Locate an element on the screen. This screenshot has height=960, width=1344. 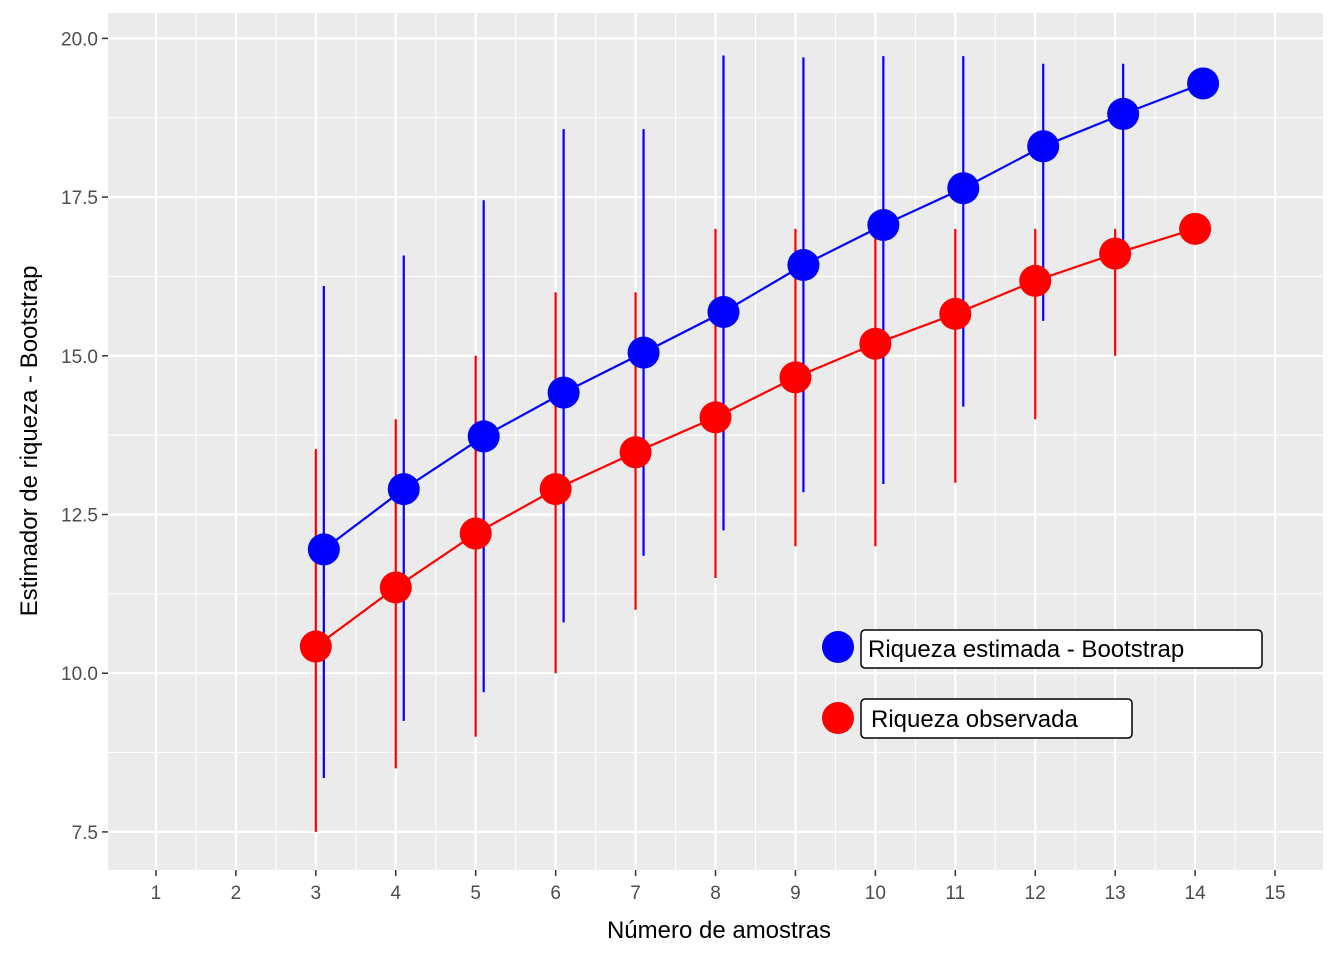
x-tick-label: 1 is located at coordinates (156, 893).